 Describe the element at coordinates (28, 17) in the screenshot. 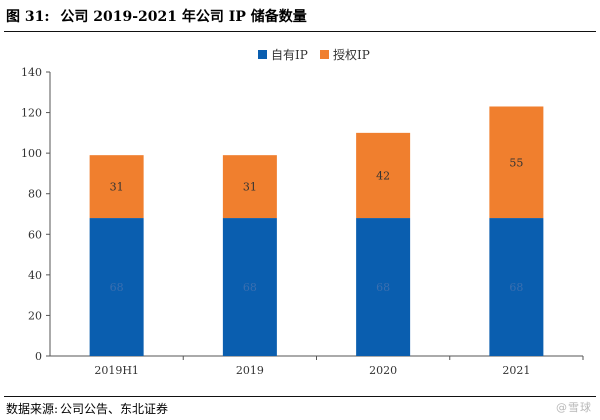

I see `figure-label: 图 31:` at that location.